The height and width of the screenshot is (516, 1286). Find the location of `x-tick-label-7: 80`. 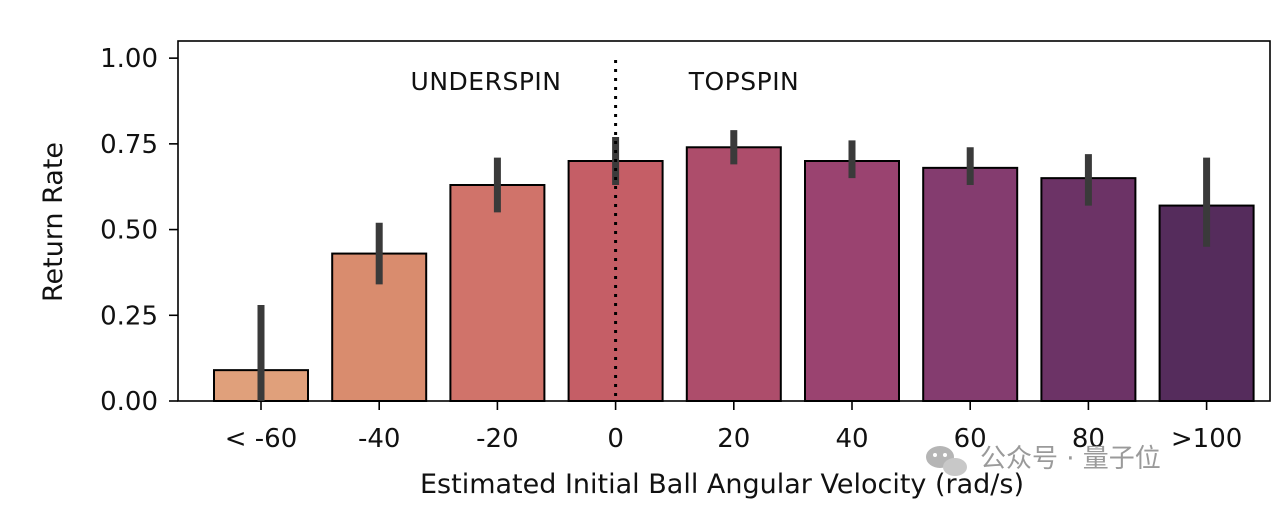

x-tick-label-7: 80 is located at coordinates (1088, 439).